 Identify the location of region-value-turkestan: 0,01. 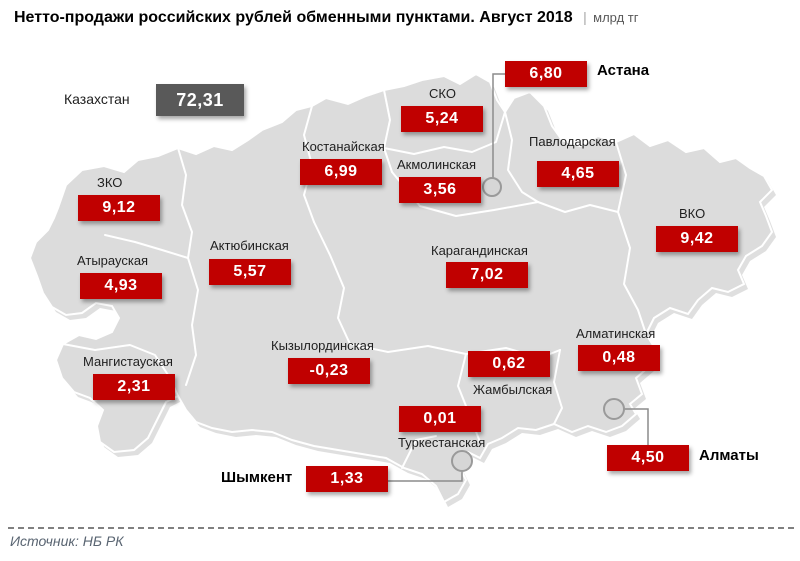
(440, 419).